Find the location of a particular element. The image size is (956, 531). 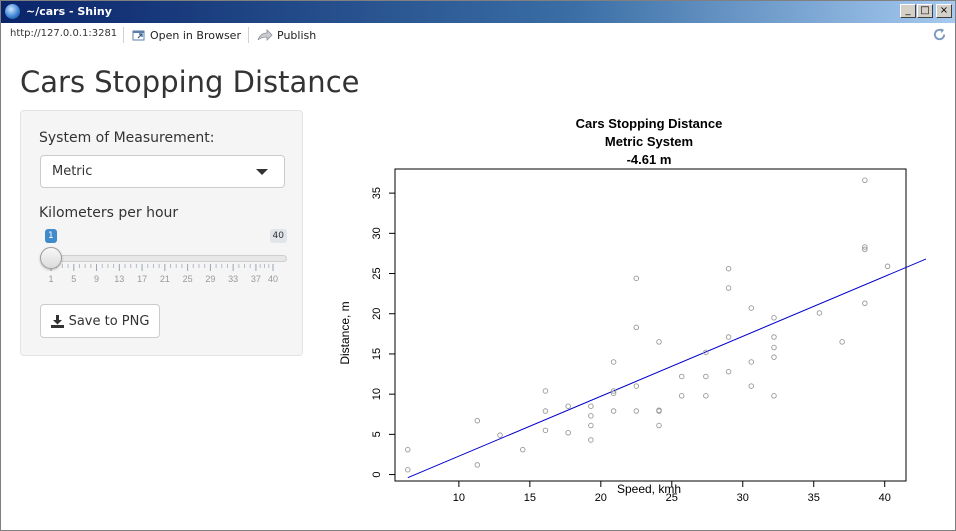

refresh-icon is located at coordinates (939, 34).